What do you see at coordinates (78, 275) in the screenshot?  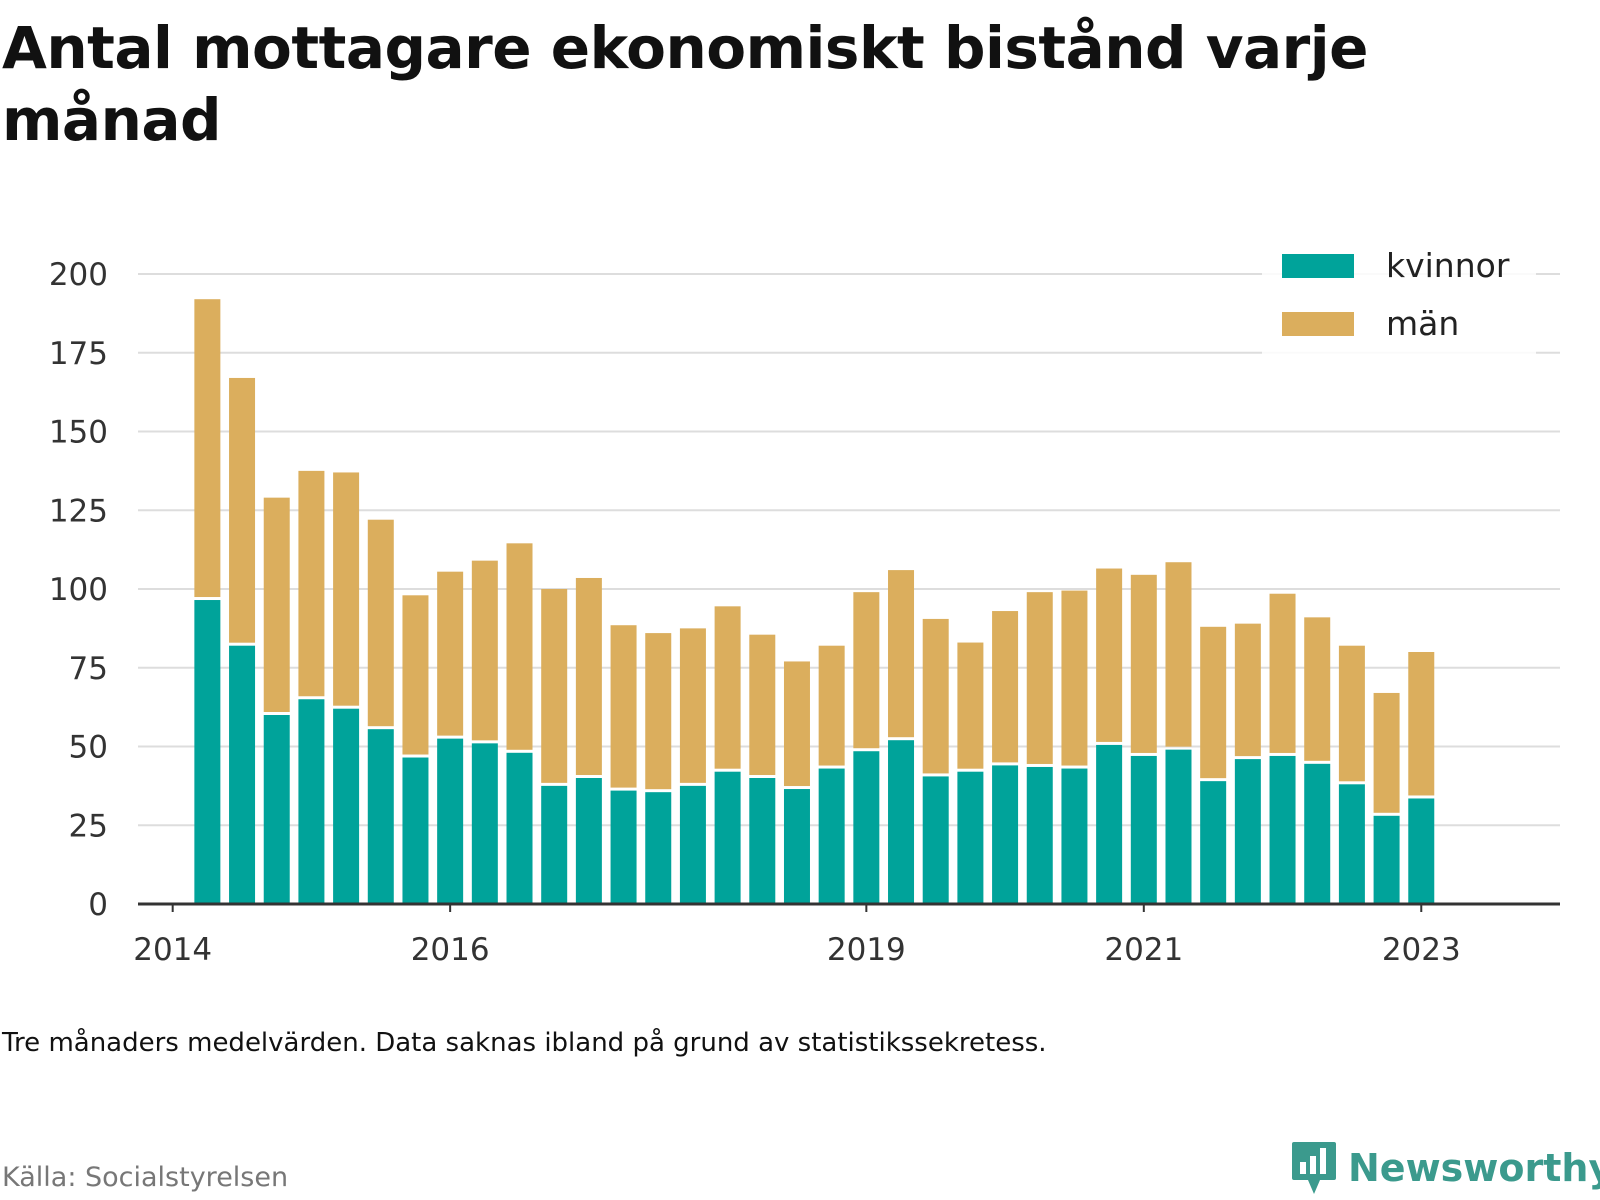 I see `y-tick-label: 200` at bounding box center [78, 275].